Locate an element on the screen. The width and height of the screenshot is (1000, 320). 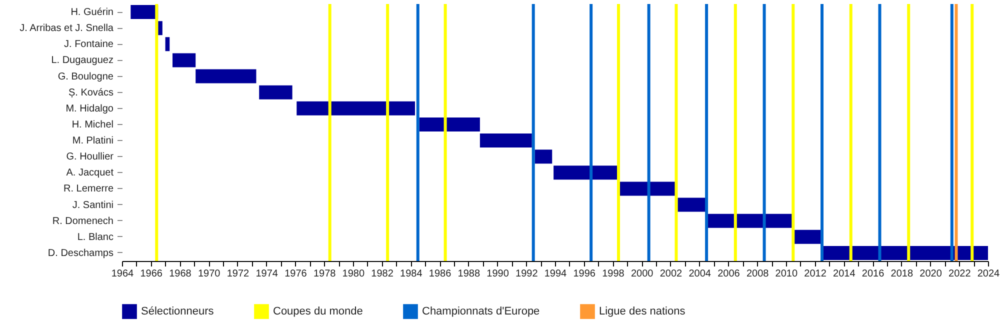
y-tick-label: L. Blanc is located at coordinates (95, 237).